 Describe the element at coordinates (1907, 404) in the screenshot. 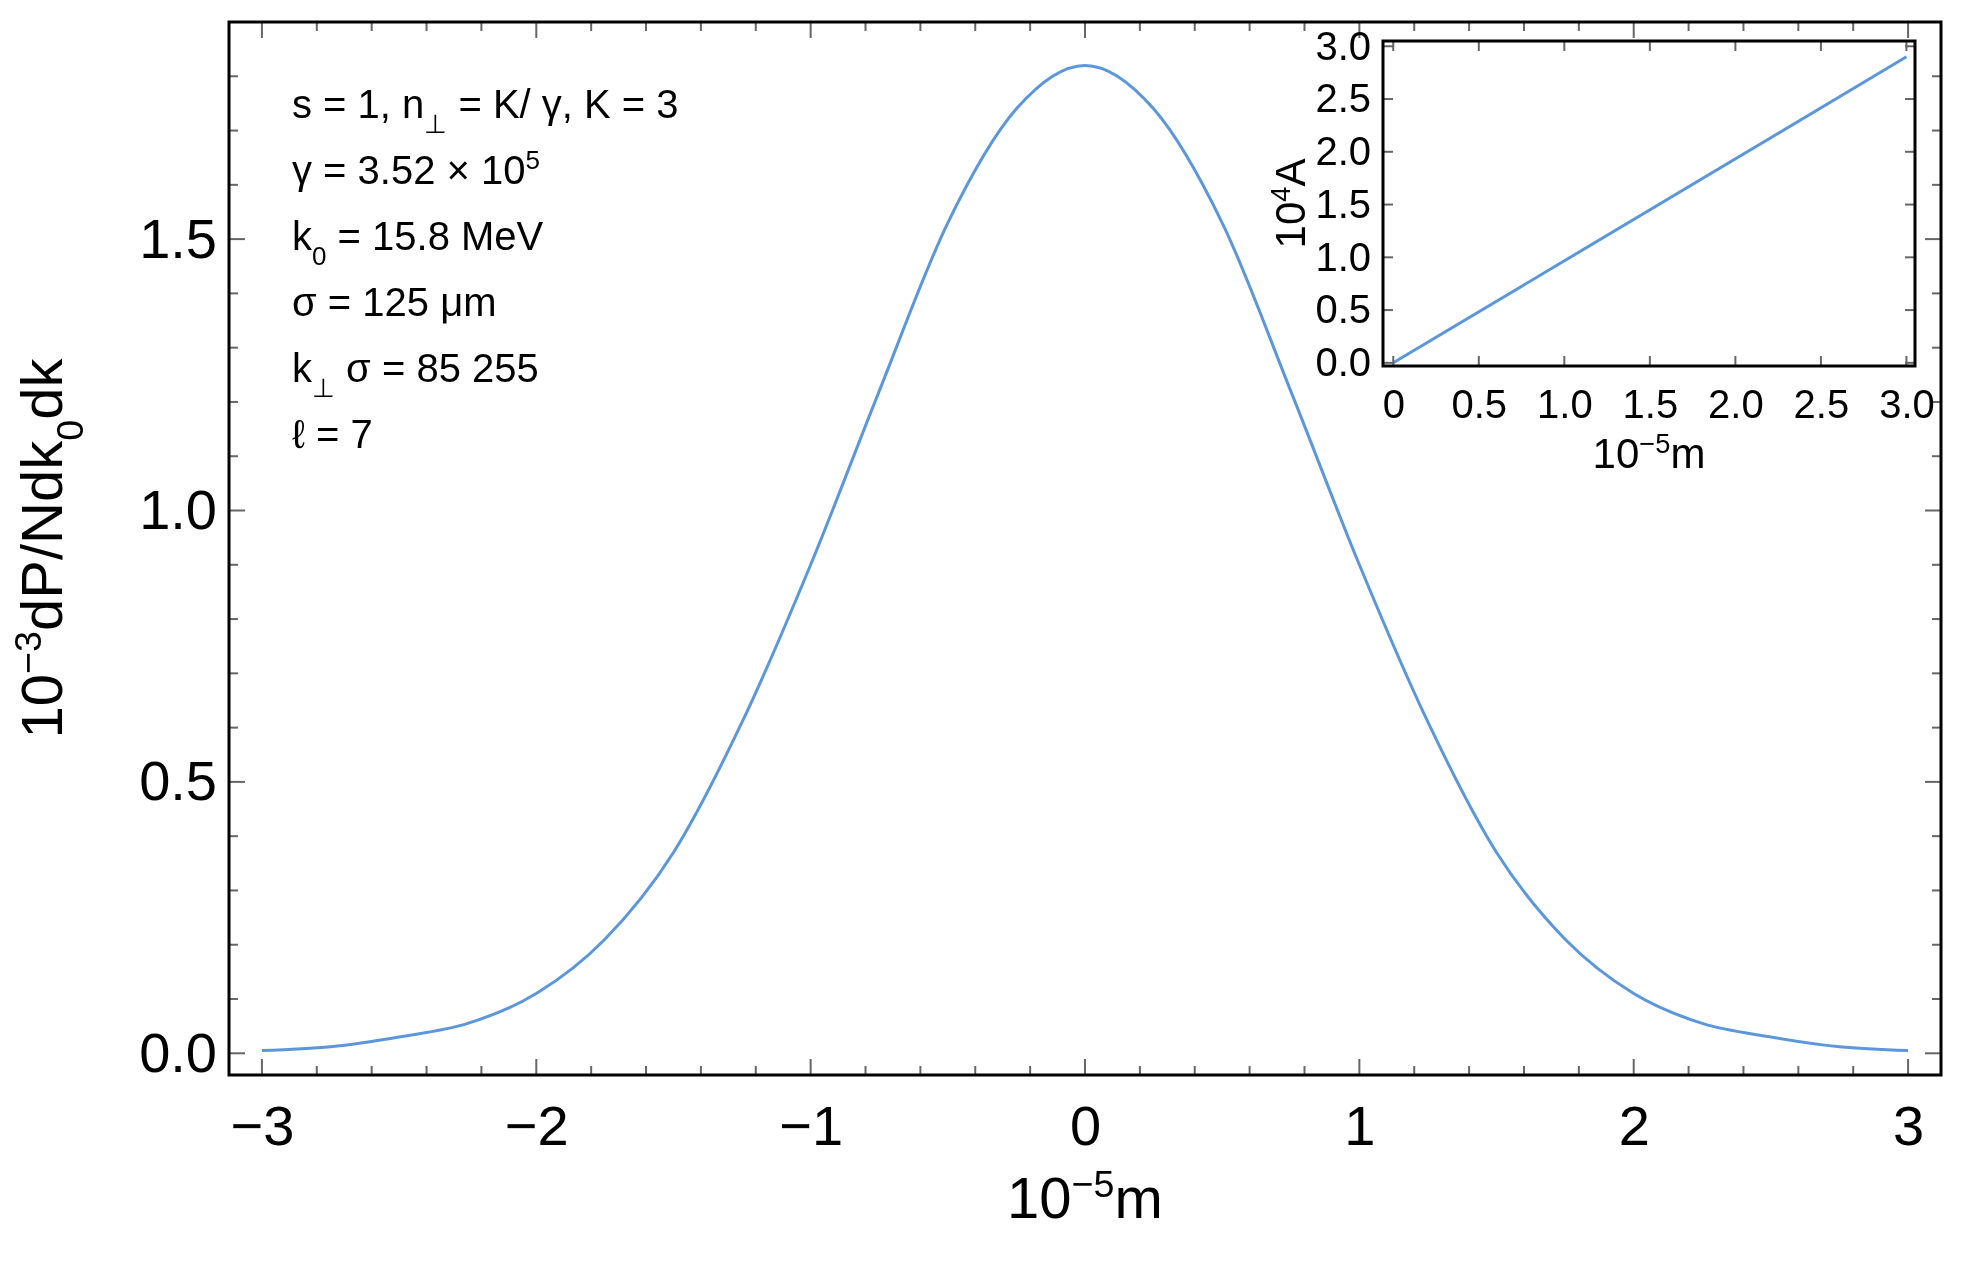

I see `x-tick-label: 3.0` at that location.